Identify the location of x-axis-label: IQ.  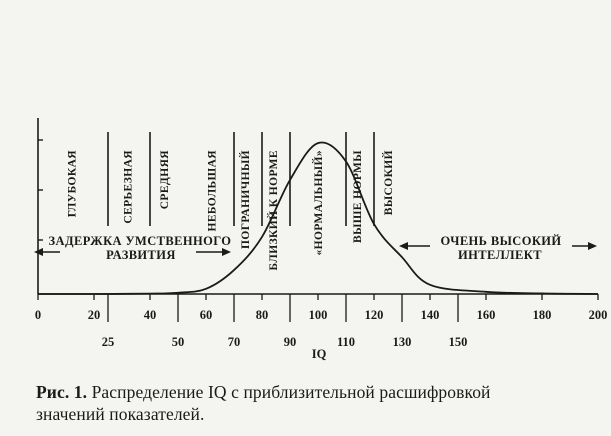
(319, 354).